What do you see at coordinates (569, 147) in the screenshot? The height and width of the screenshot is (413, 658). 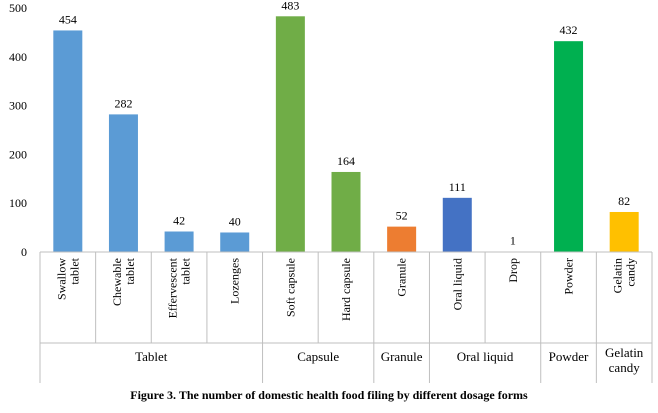 I see `bar-powder` at bounding box center [569, 147].